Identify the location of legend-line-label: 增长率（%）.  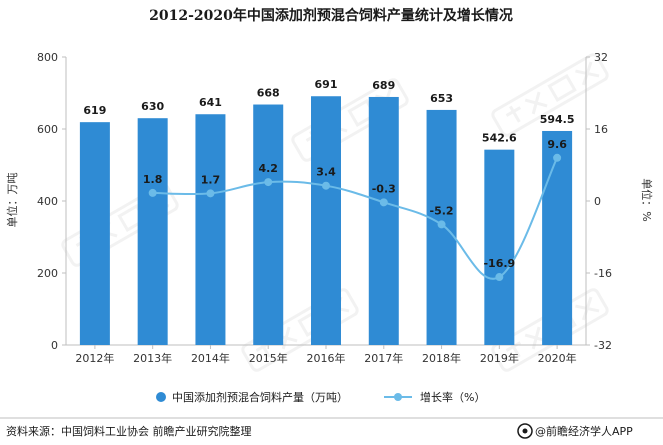
(452, 397).